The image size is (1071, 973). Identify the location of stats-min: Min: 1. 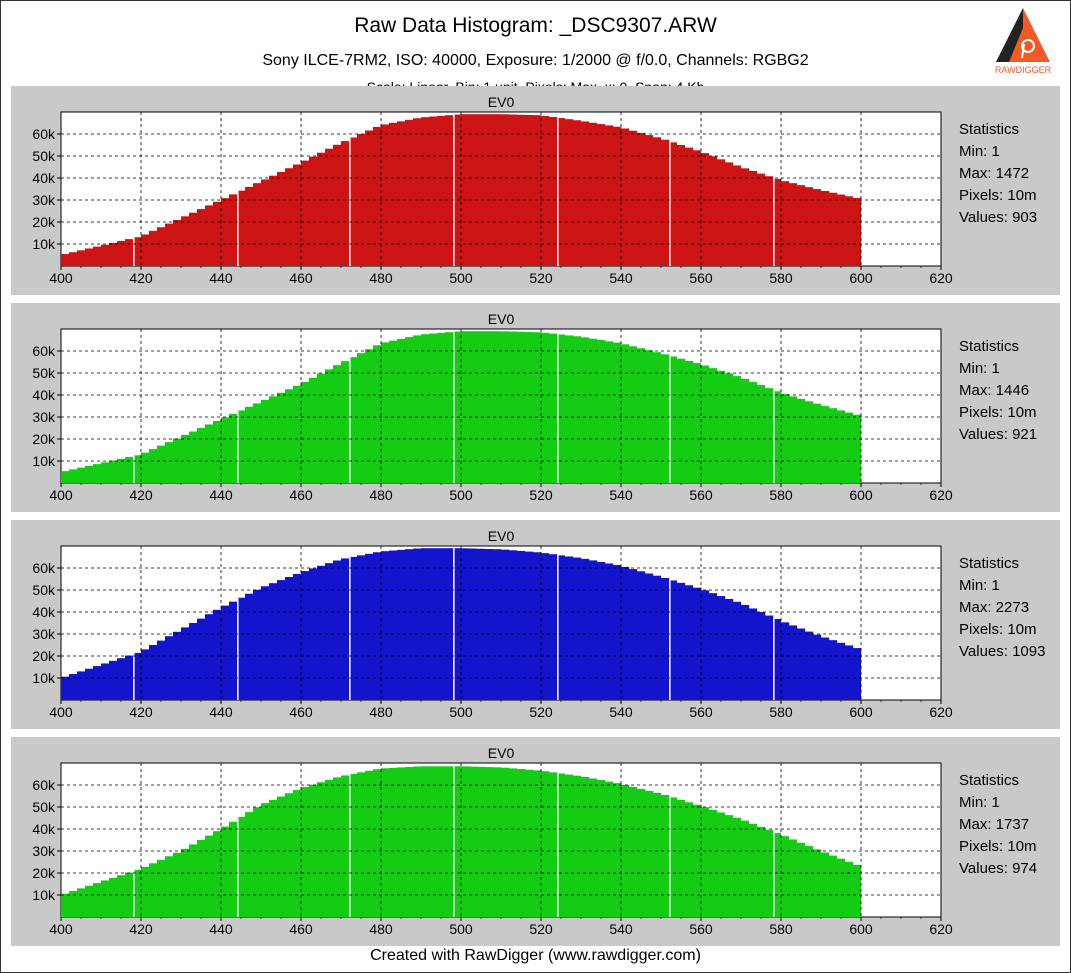
(979, 368).